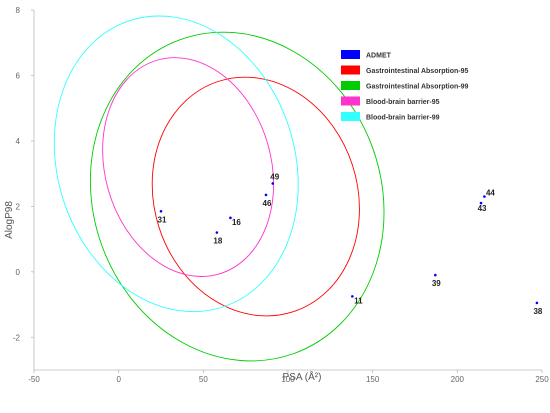  I want to click on data-point-label: 43, so click(482, 208).